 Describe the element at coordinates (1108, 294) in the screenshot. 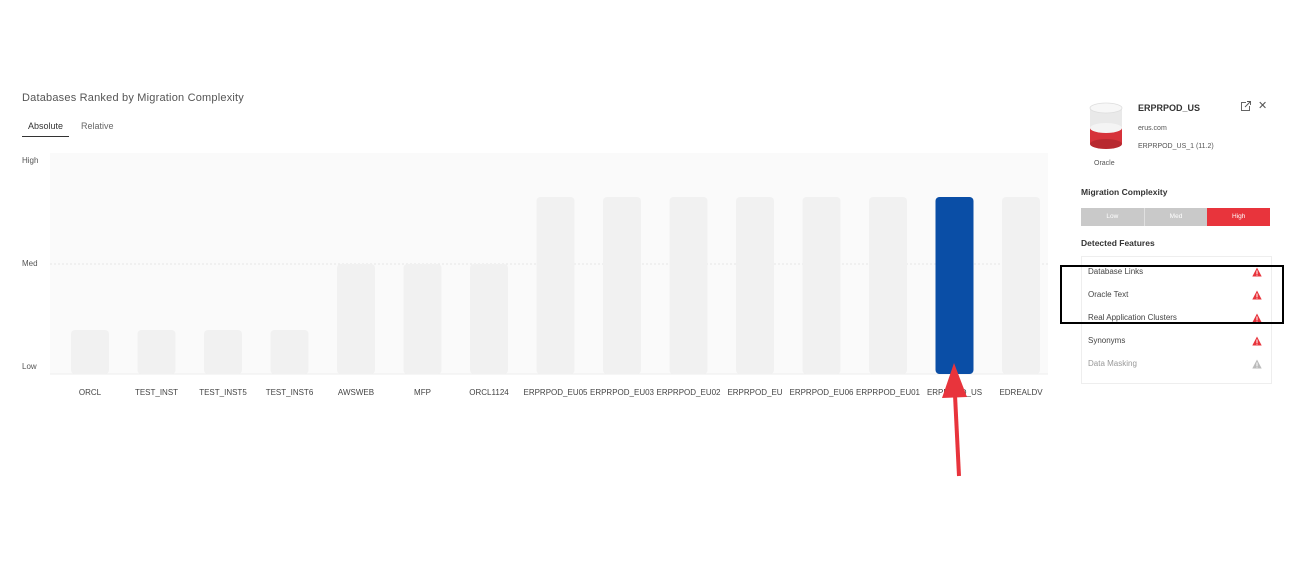

I see `feature-label: Oracle Text` at that location.